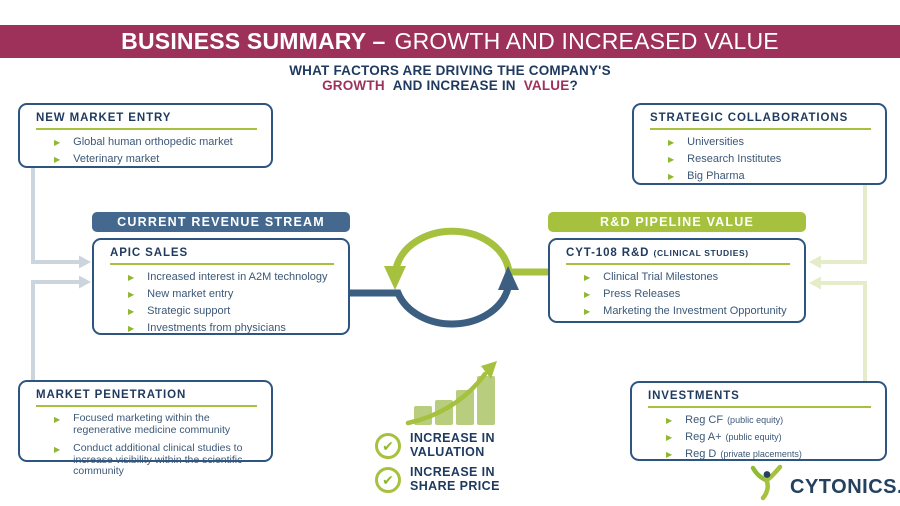 Image resolution: width=900 pixels, height=506 pixels. Describe the element at coordinates (716, 142) in the screenshot. I see `list-item-text: Universities` at that location.